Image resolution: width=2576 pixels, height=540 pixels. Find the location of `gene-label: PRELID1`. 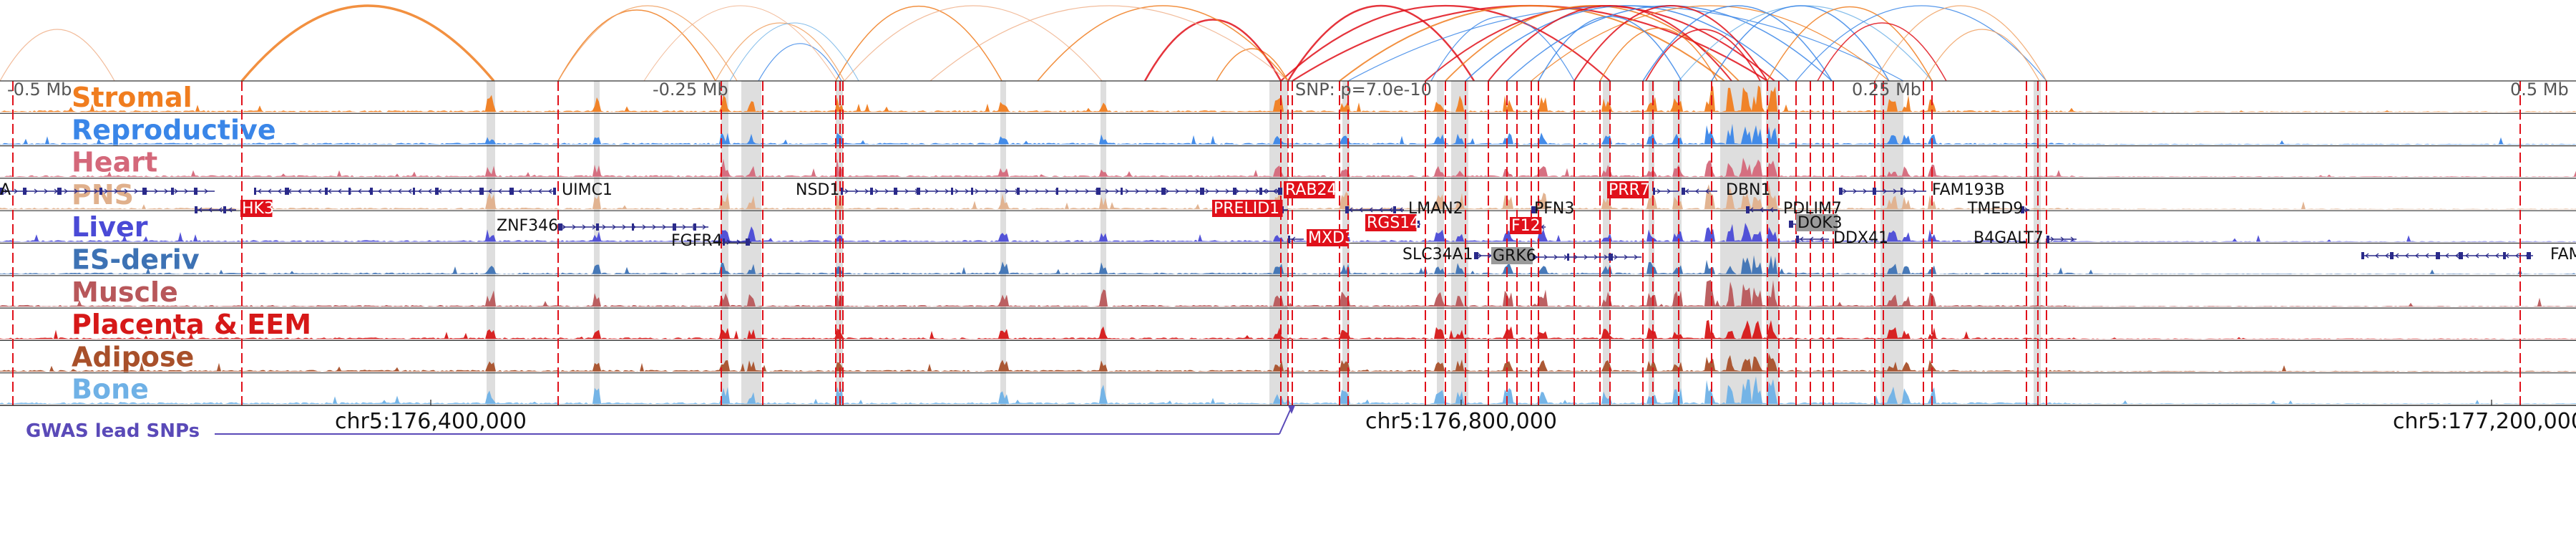

gene-label: PRELID1 is located at coordinates (1246, 209).